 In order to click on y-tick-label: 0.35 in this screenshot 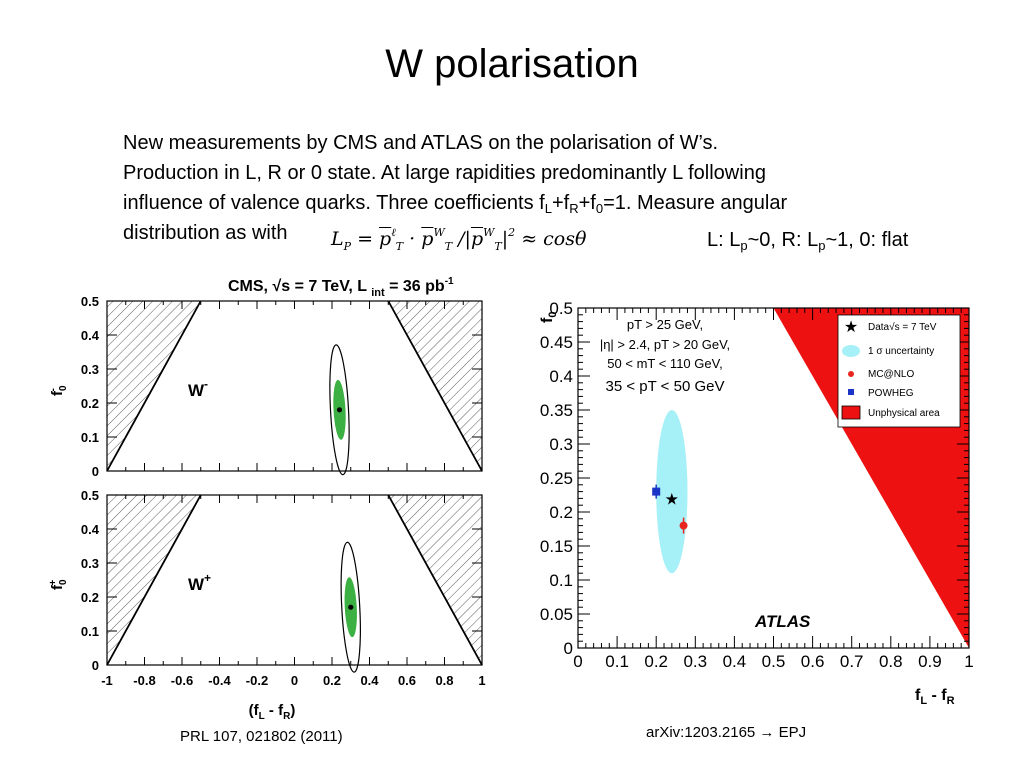, I will do `click(556, 410)`.